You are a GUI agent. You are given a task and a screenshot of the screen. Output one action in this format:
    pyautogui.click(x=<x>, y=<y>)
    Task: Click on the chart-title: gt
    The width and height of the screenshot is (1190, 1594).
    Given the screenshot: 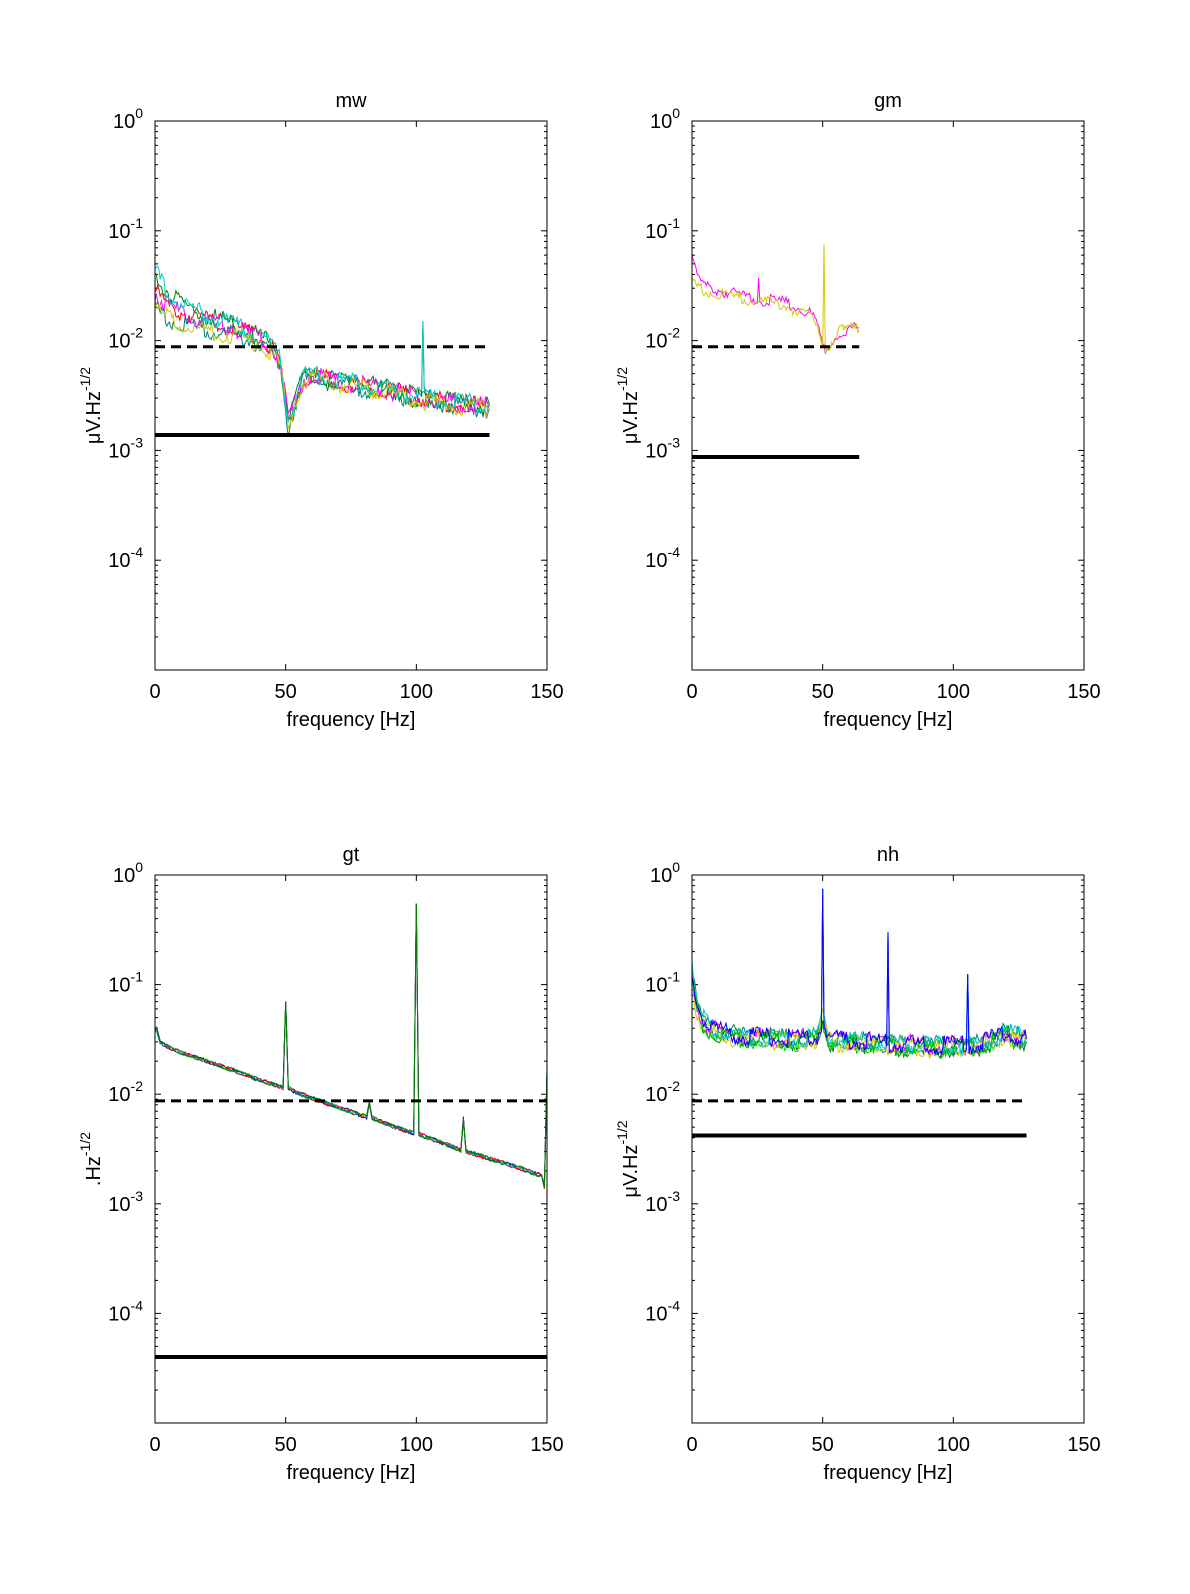 What is the action you would take?
    pyautogui.click(x=351, y=855)
    